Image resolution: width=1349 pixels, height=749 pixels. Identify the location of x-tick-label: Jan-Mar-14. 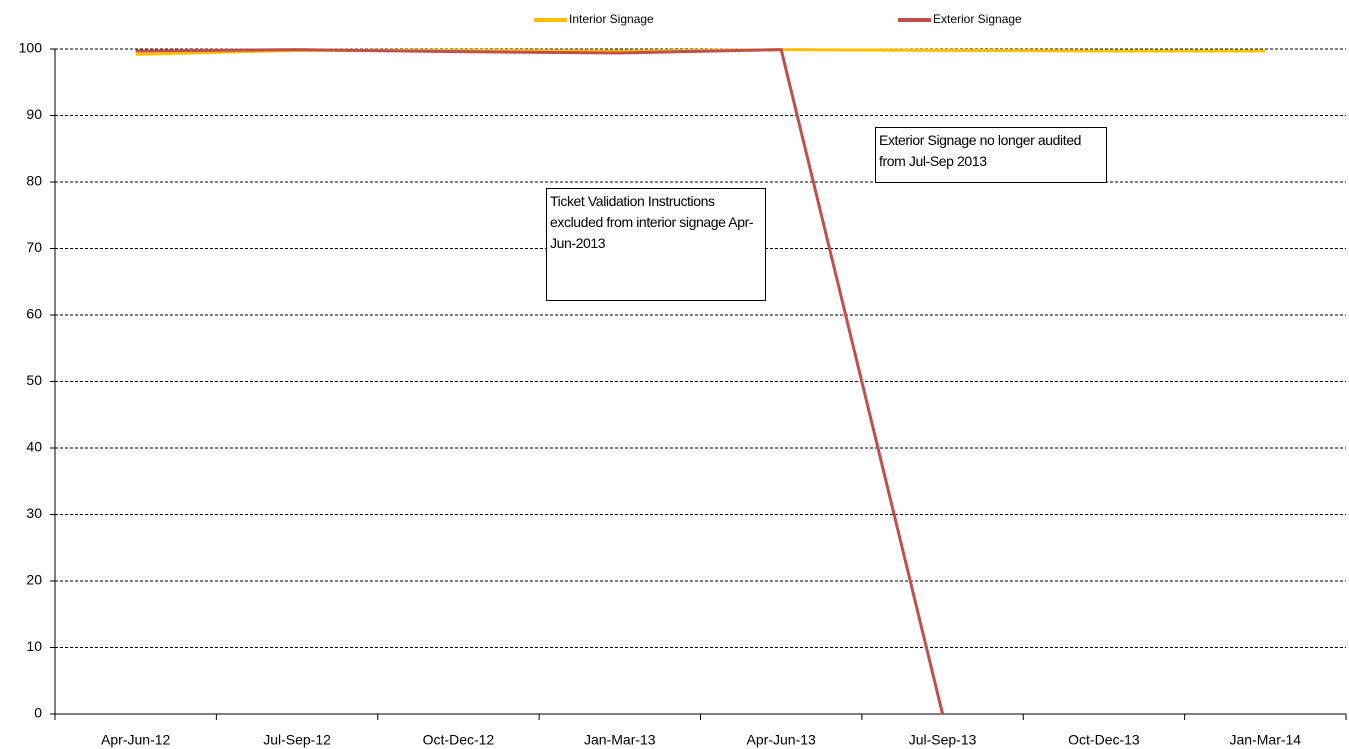
(1266, 740).